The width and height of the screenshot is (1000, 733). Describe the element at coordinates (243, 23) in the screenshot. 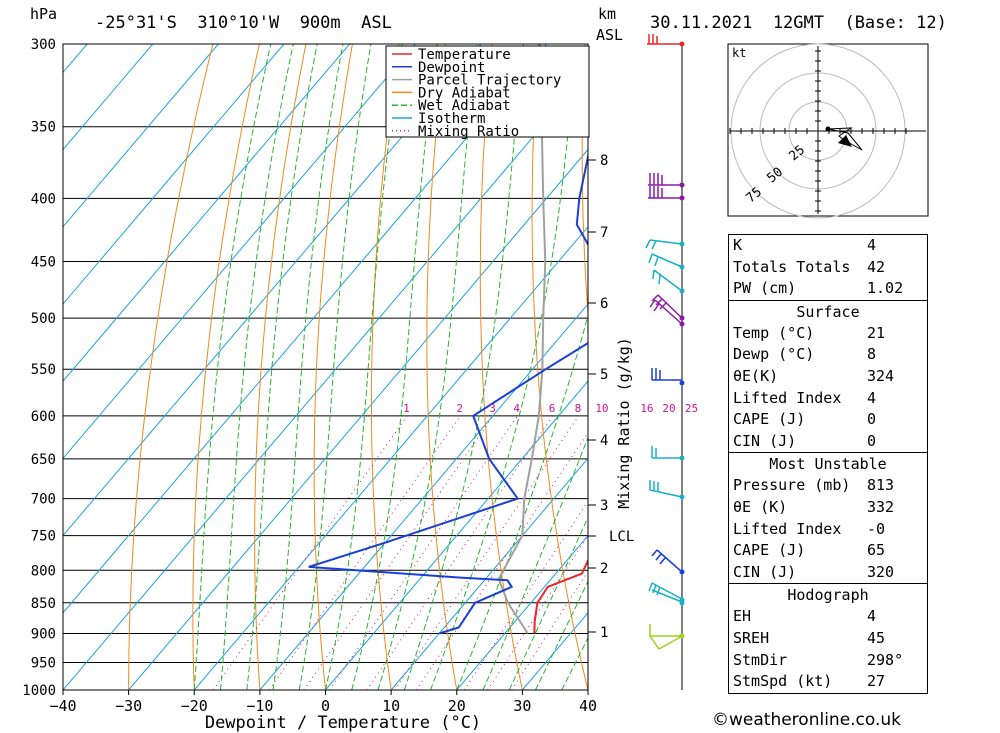

I see `location-title: -25°31'S 310°10'W 900m ASL` at that location.